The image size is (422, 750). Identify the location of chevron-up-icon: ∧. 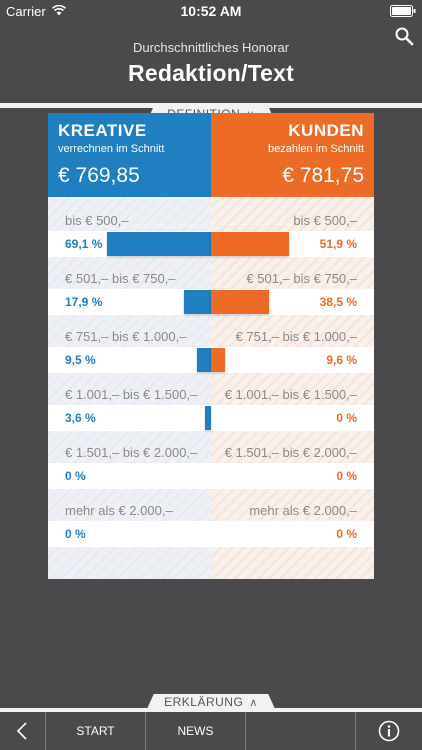
(253, 703).